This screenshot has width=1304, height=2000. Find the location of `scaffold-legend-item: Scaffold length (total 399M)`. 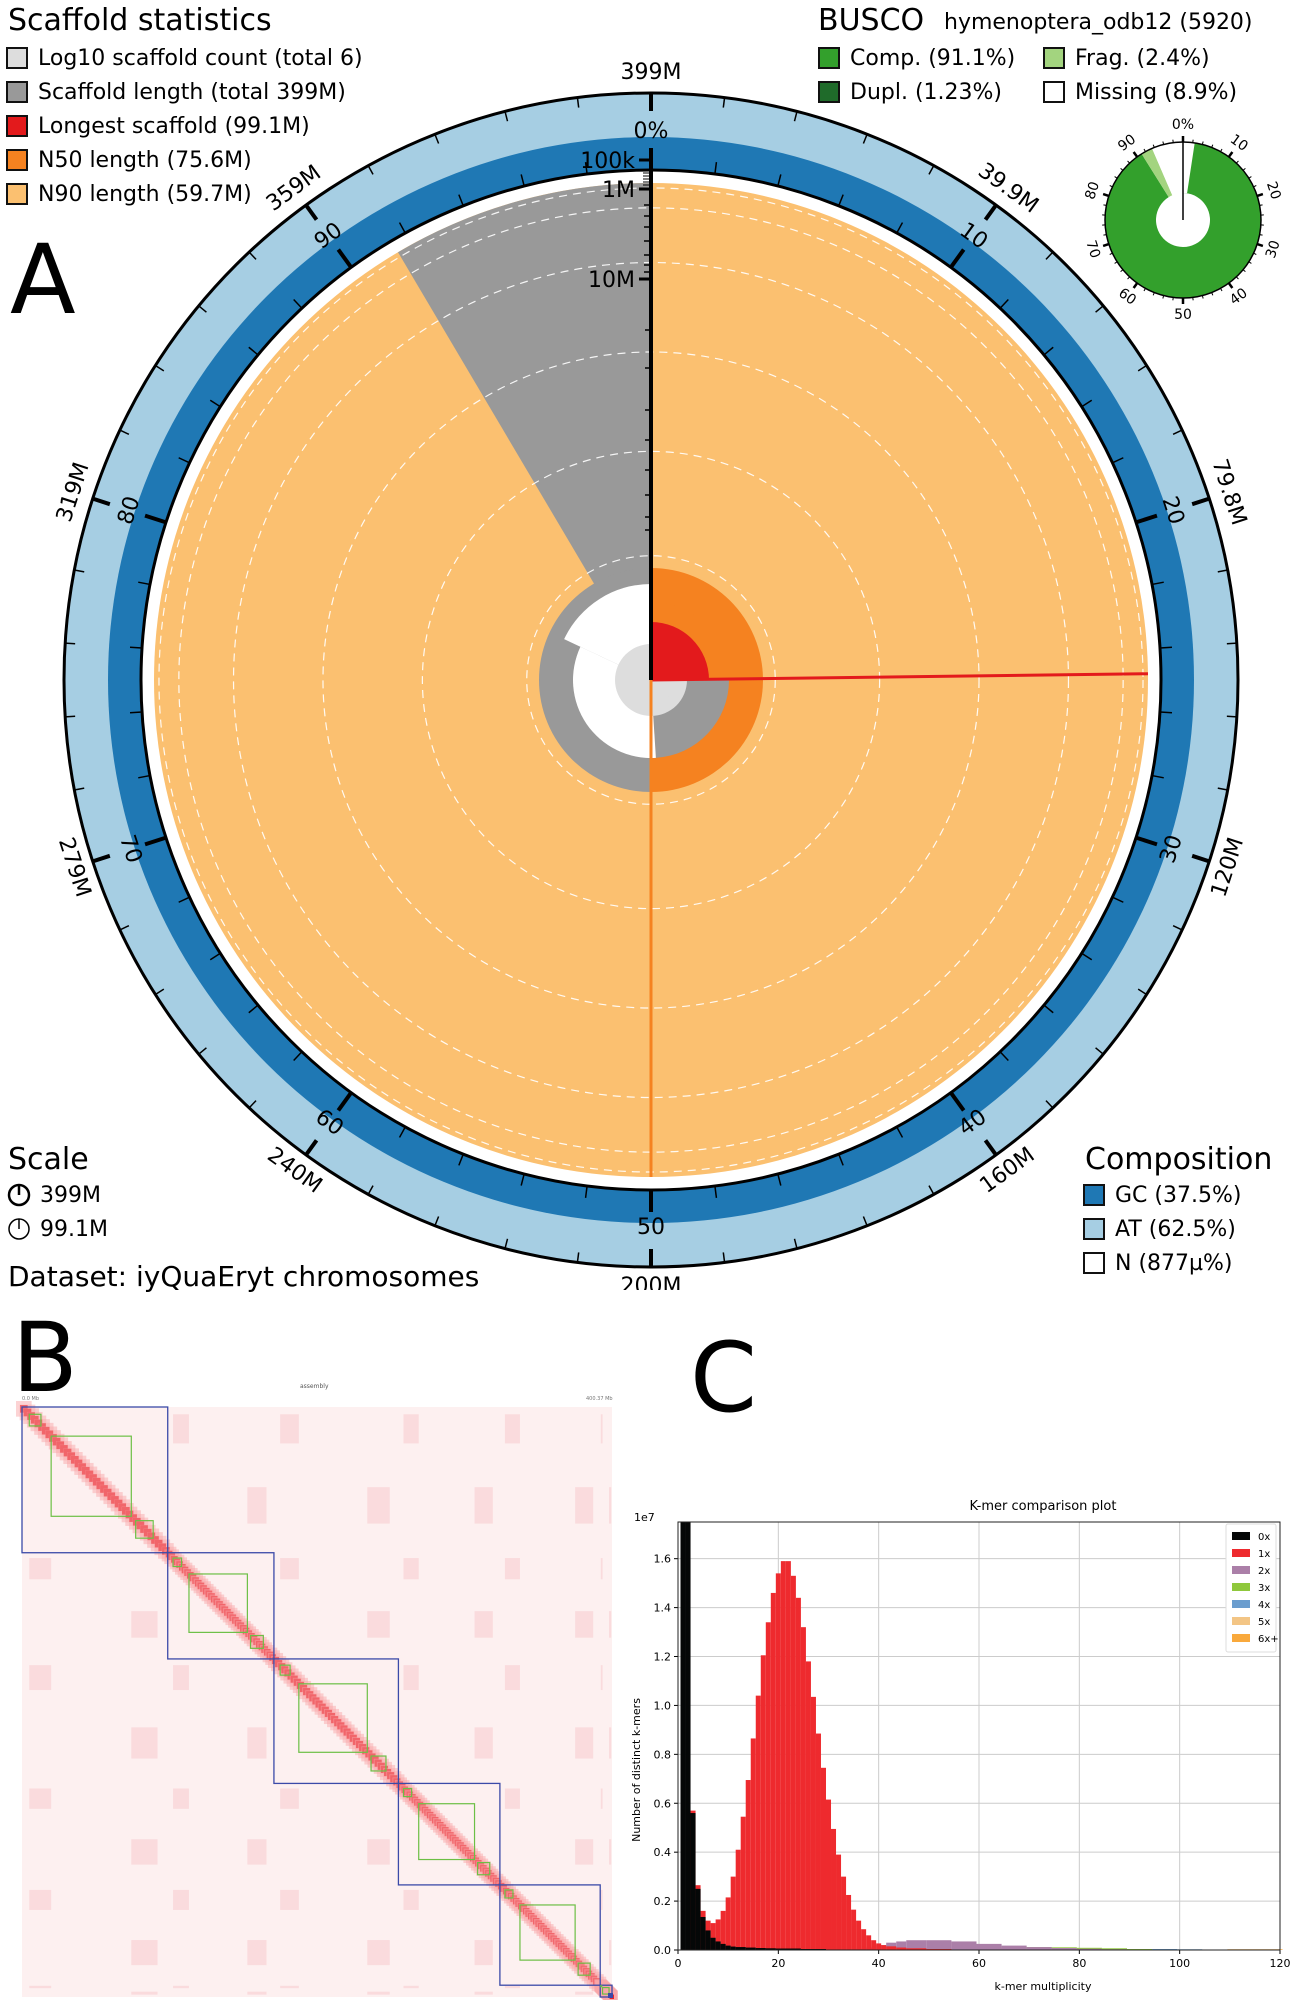

scaffold-legend-item: Scaffold length (total 399M) is located at coordinates (176, 92).